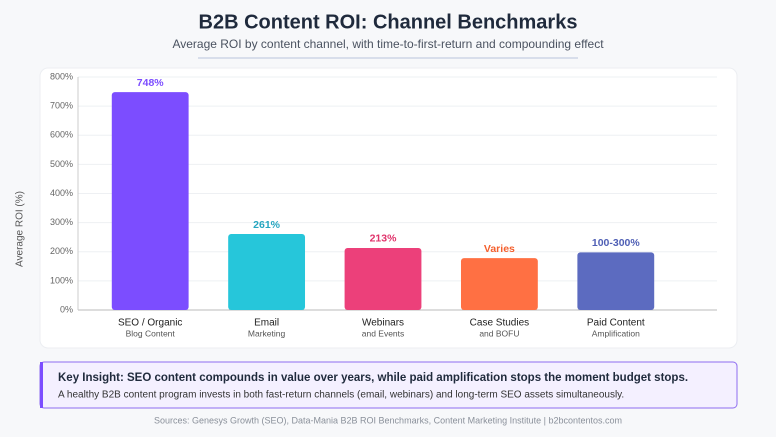 This screenshot has height=437, width=776. Describe the element at coordinates (616, 243) in the screenshot. I see `value-label: 100-300%` at that location.